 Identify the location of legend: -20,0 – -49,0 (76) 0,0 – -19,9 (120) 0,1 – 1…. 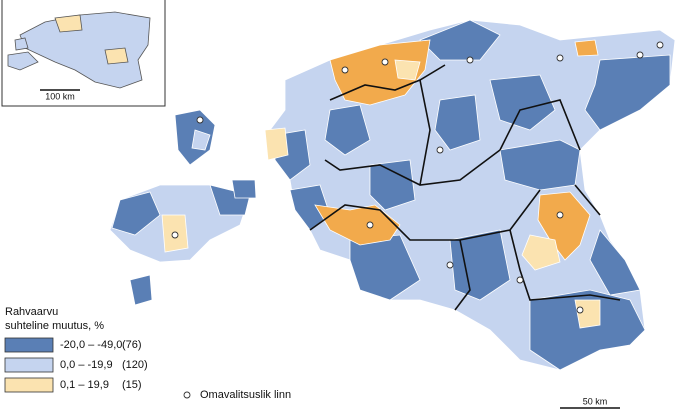
(76, 365).